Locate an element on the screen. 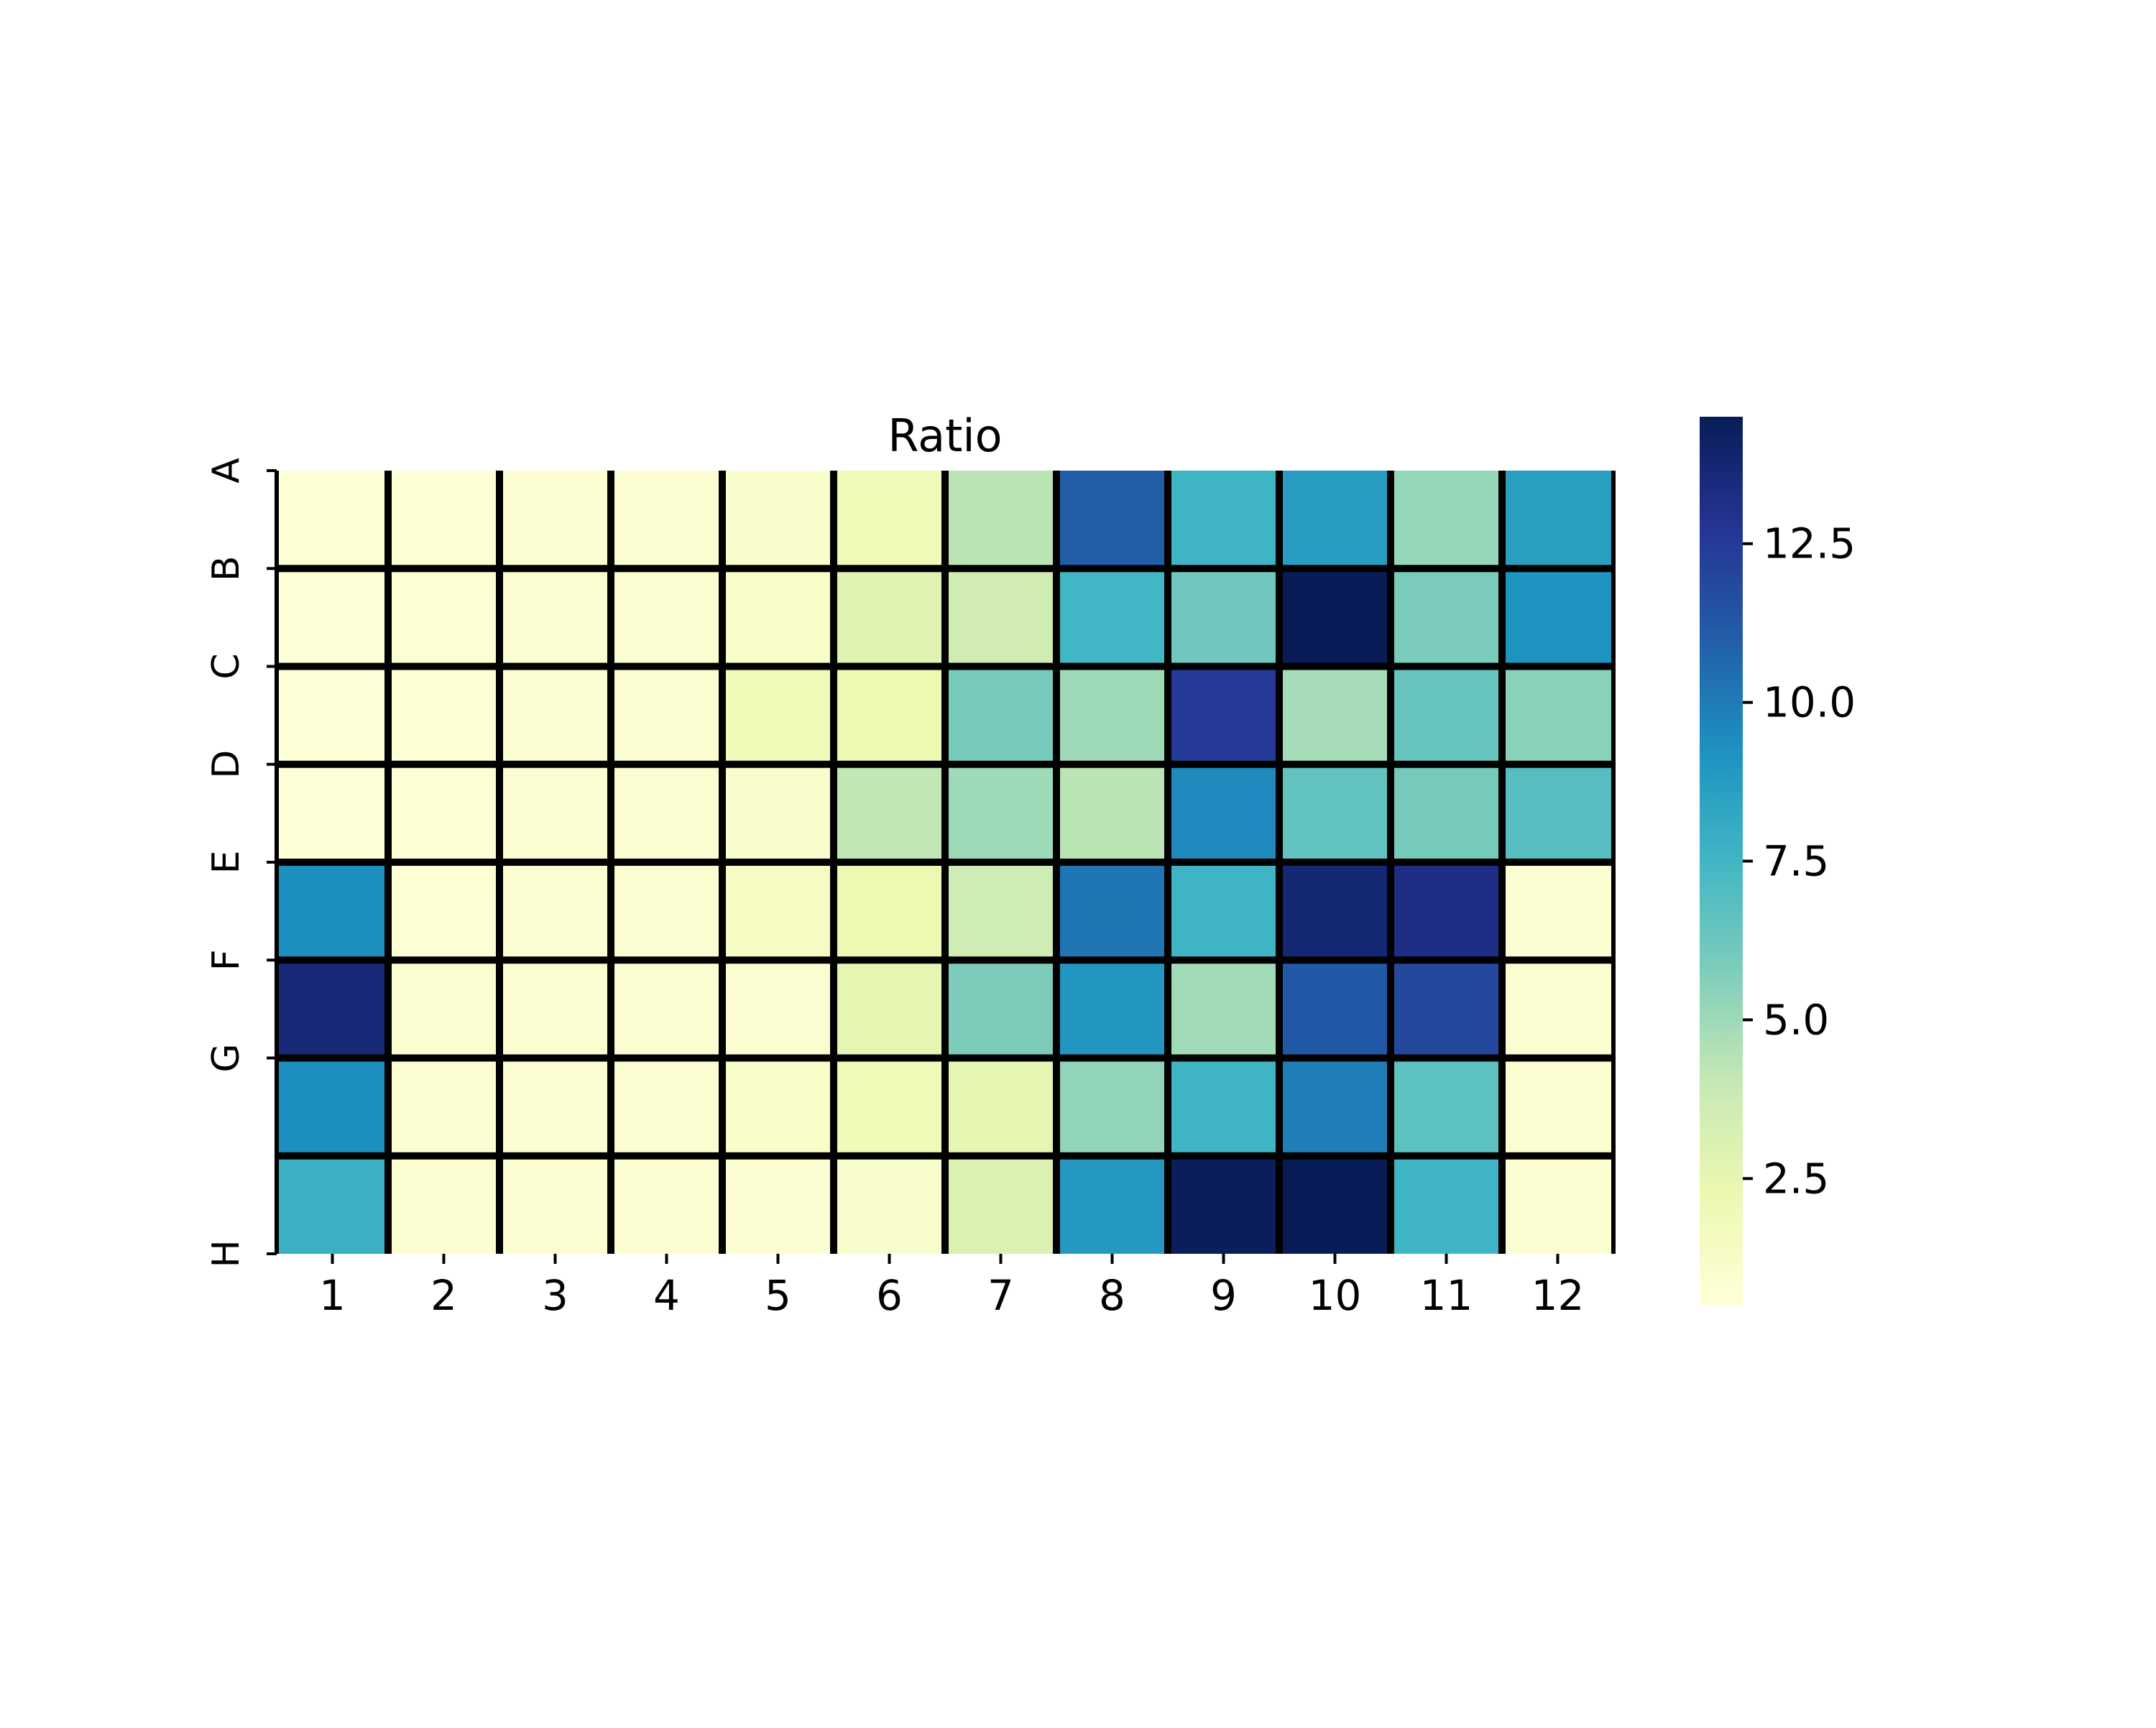  heatmap-cell-B3 is located at coordinates (555, 618).